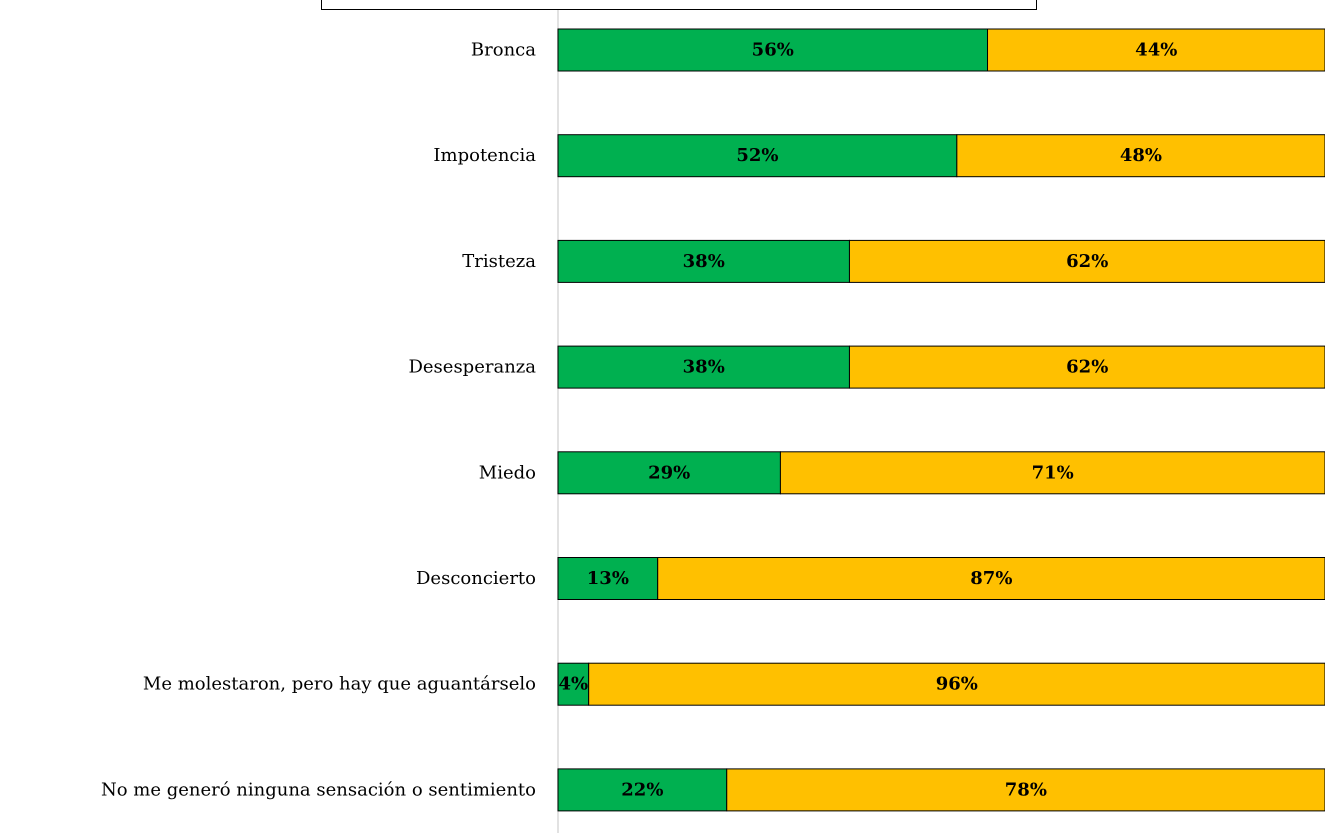 Image resolution: width=1325 pixels, height=837 pixels. What do you see at coordinates (679, 5) in the screenshot?
I see `legend-box` at bounding box center [679, 5].